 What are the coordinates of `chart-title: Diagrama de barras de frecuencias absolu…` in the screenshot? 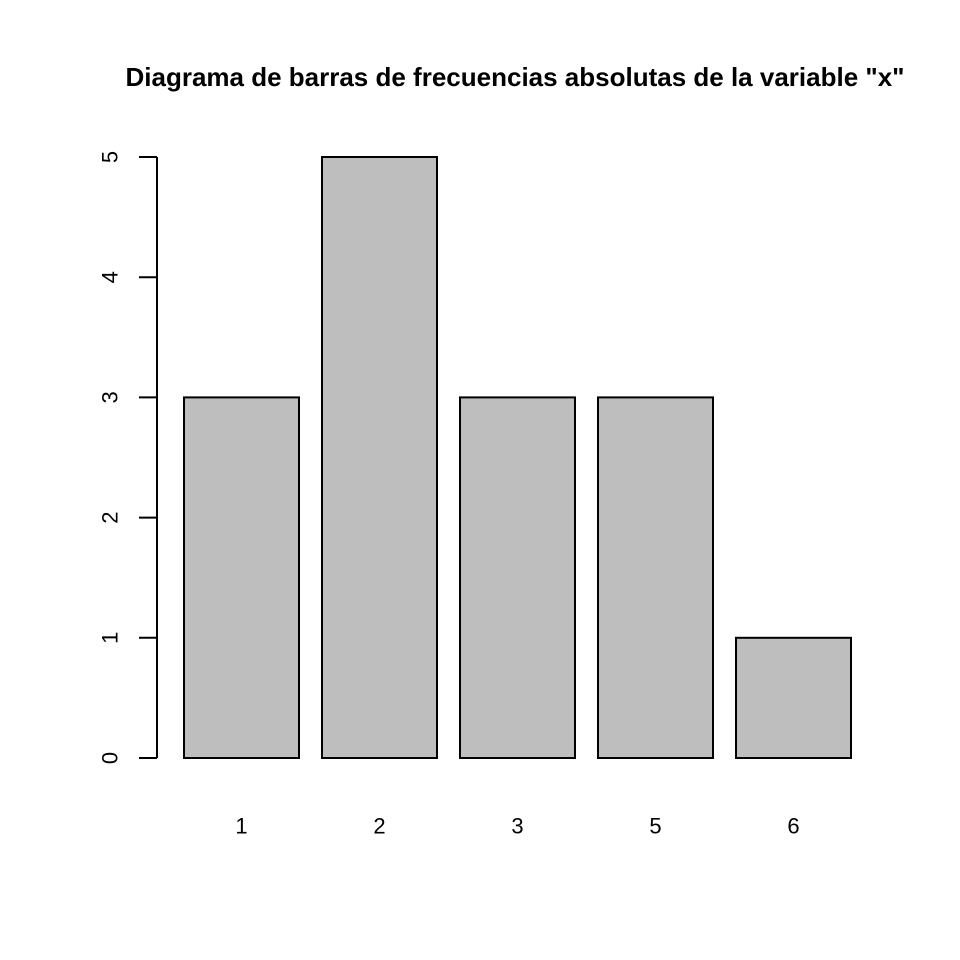 It's located at (515, 77).